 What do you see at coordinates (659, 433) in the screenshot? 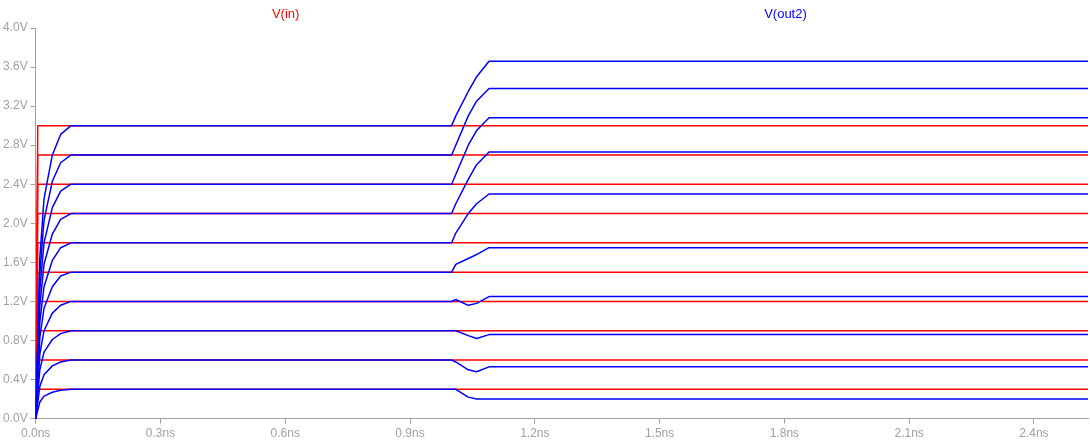
I see `x-tick-label: 1.5ns` at bounding box center [659, 433].